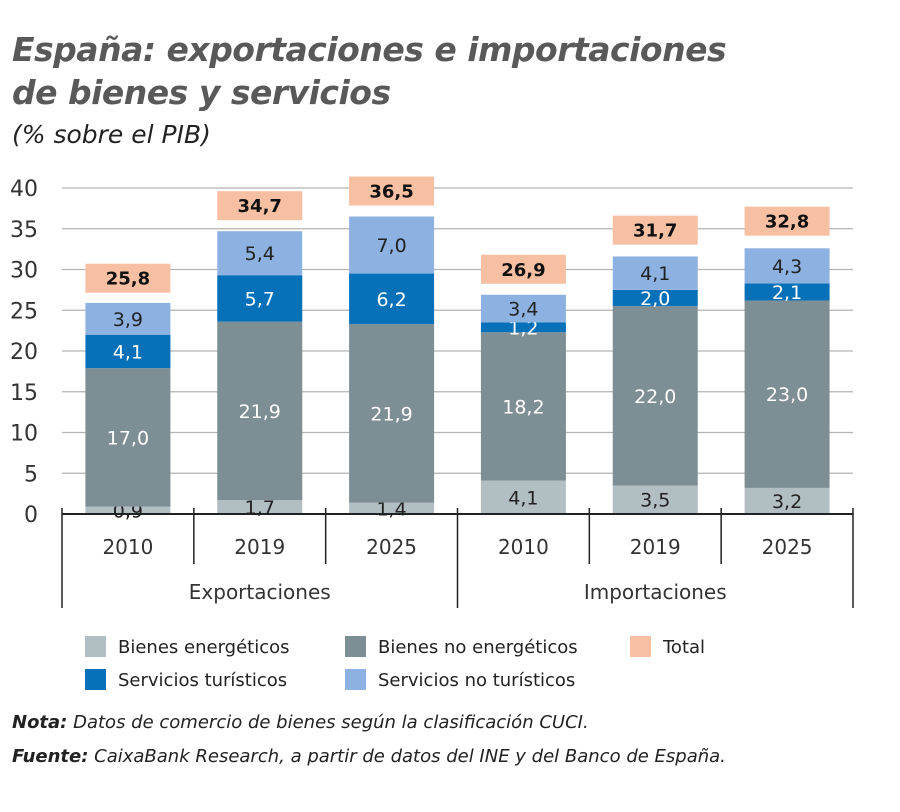 This screenshot has width=900, height=812. I want to click on total-label: 31,7, so click(655, 231).